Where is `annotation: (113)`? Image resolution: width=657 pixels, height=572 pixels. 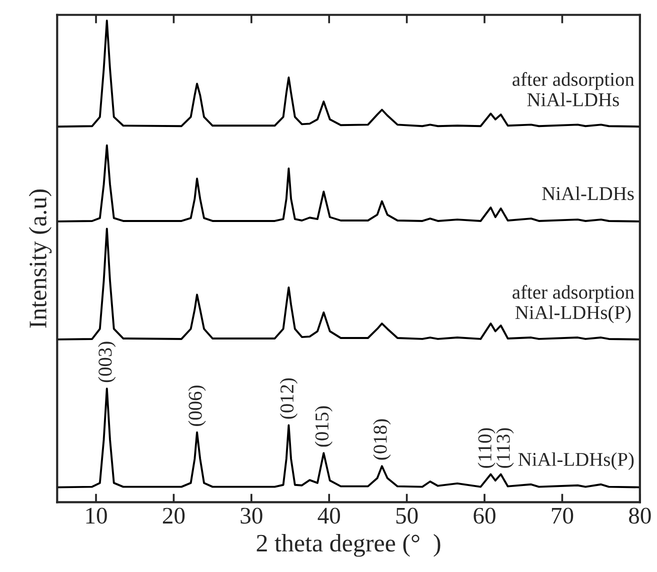
annotation: (113) is located at coordinates (505, 448).